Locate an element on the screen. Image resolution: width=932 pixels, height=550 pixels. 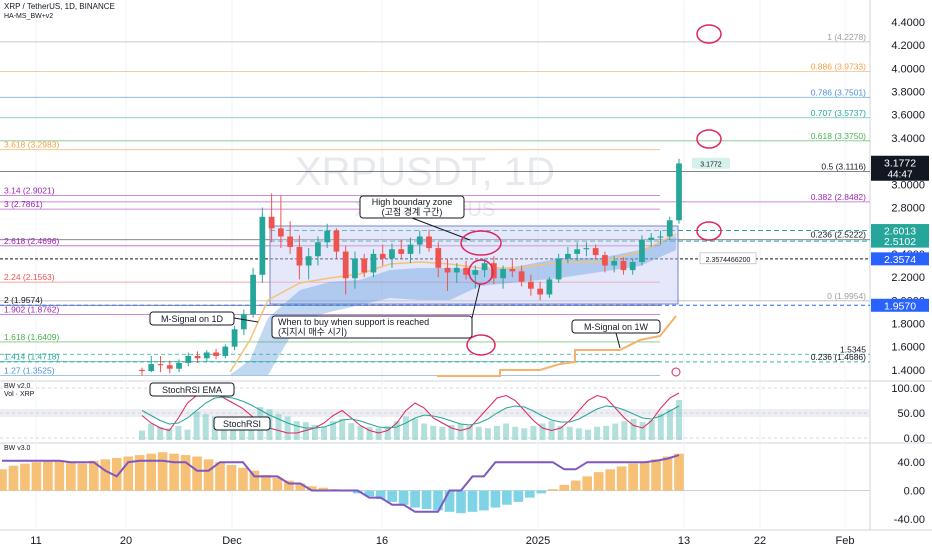
x-tick-label: 20 is located at coordinates (126, 541).